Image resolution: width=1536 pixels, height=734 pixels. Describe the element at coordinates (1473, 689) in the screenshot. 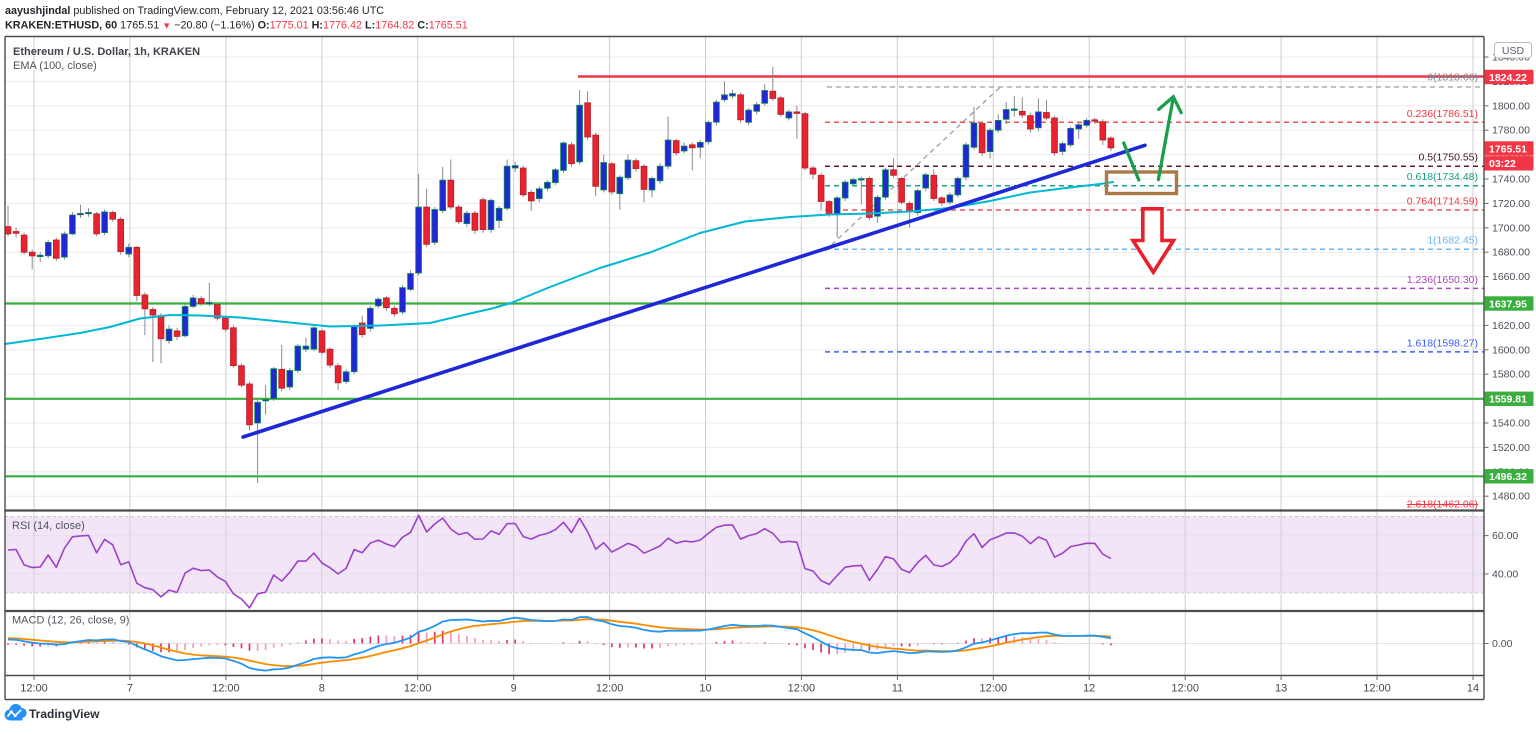

I see `svg-text: 14` at that location.